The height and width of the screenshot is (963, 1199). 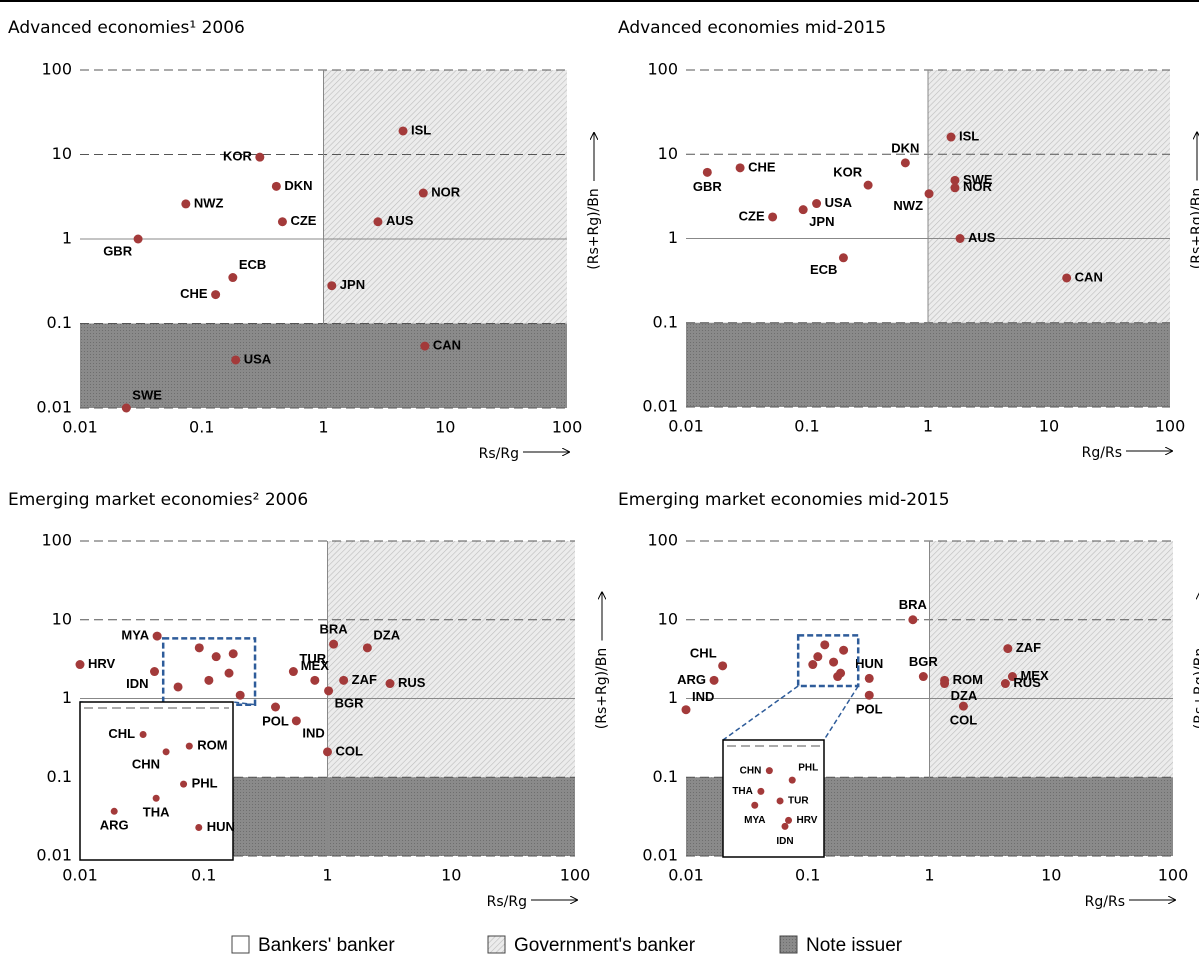 What do you see at coordinates (205, 783) in the screenshot?
I see `point-label: PHL` at bounding box center [205, 783].